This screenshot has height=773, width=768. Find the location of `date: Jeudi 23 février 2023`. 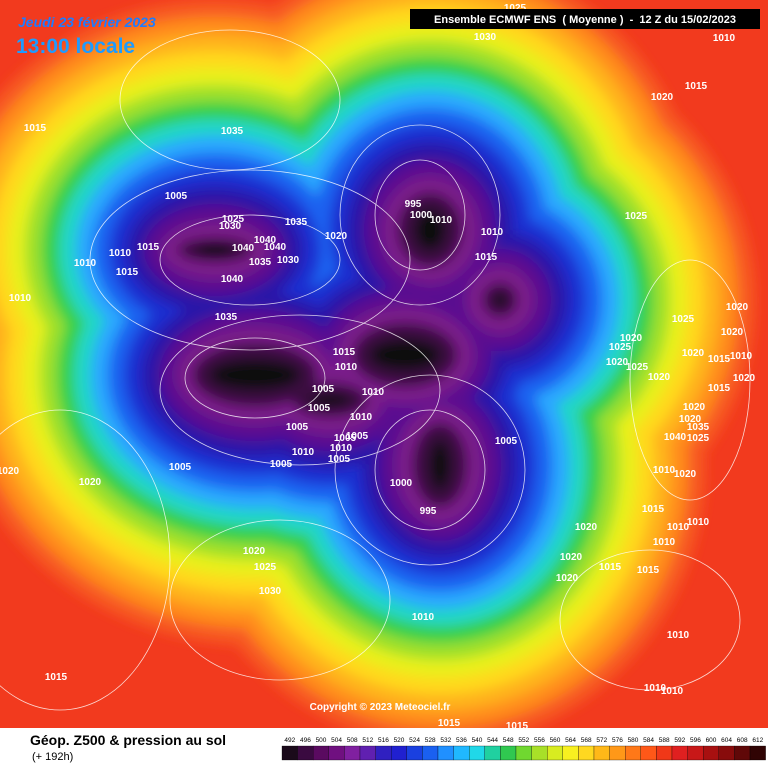

date: Jeudi 23 février 2023 is located at coordinates (87, 22).